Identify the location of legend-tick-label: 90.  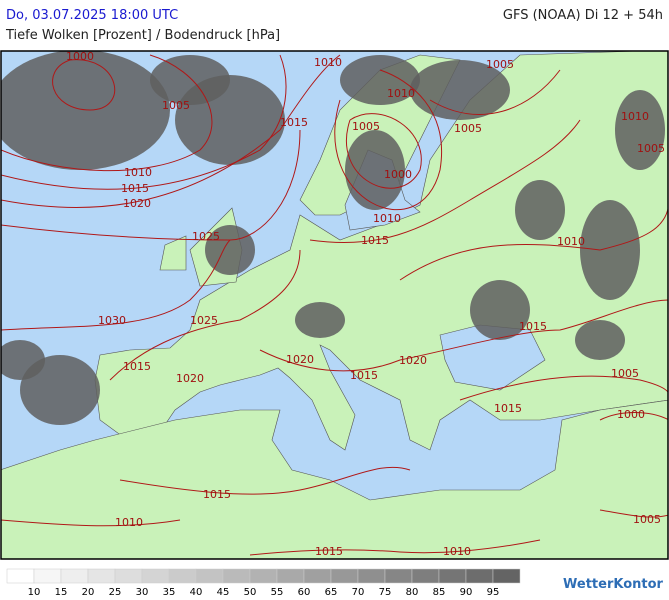
(466, 592).